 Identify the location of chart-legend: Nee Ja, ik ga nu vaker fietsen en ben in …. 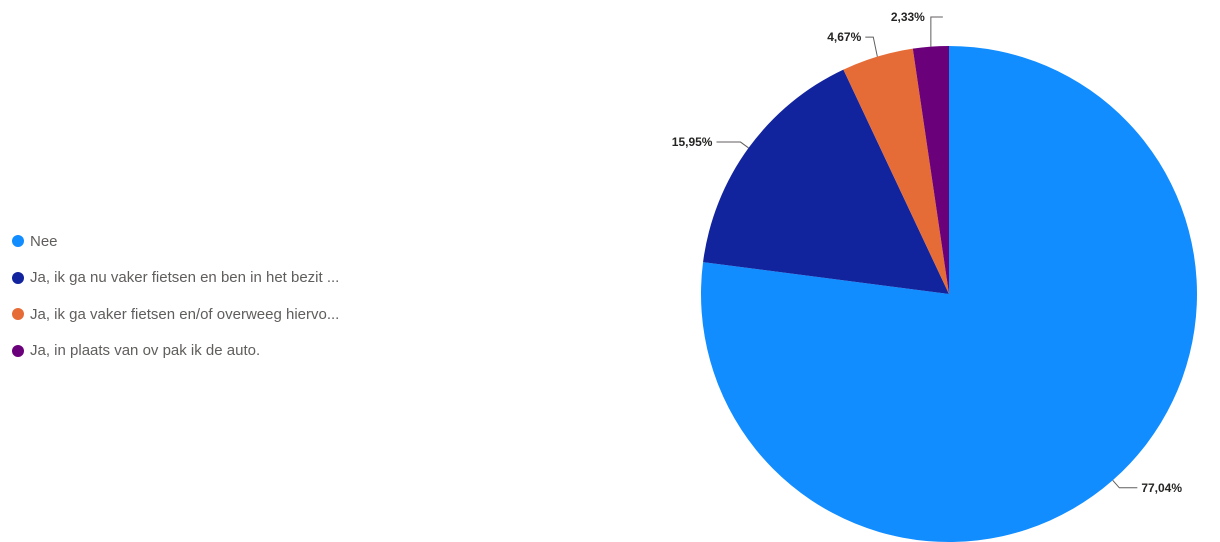
(175, 302).